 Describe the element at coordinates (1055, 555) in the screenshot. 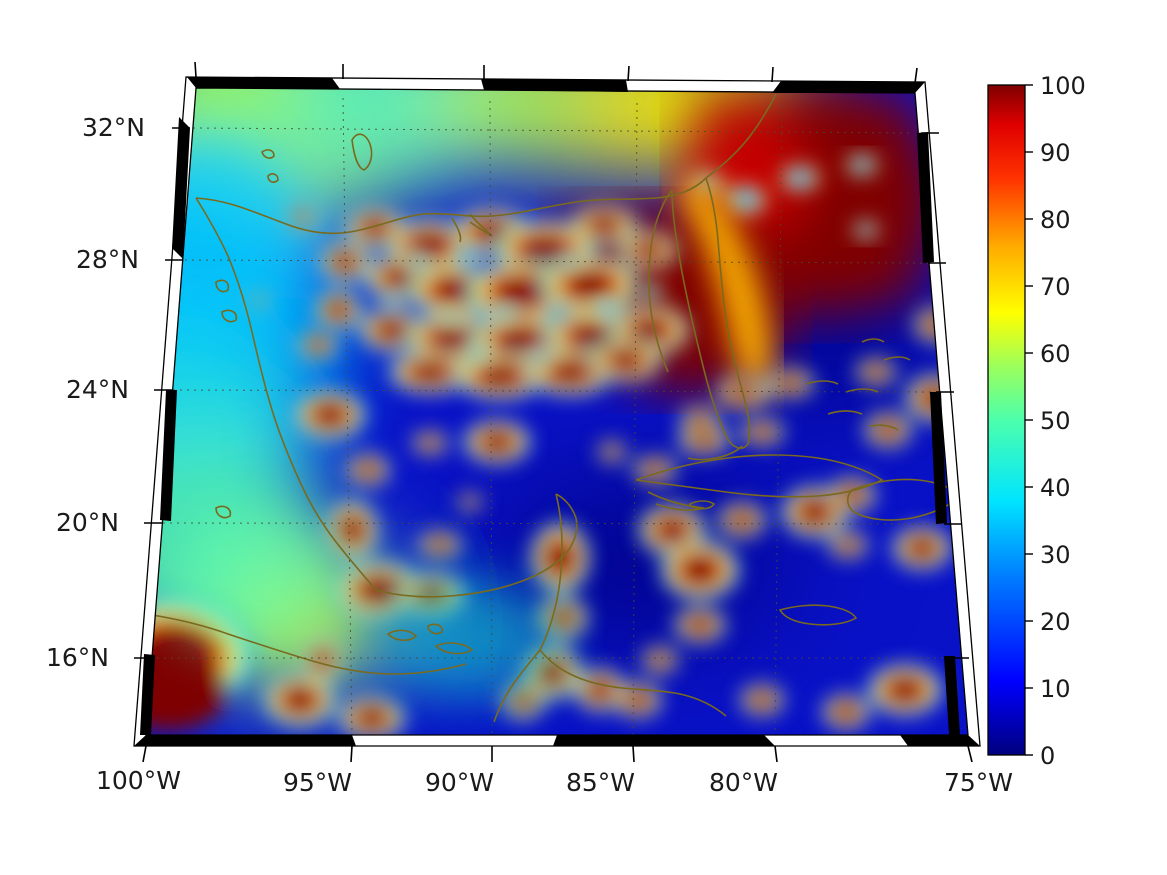

I see `colorbar-label-30: 30` at that location.